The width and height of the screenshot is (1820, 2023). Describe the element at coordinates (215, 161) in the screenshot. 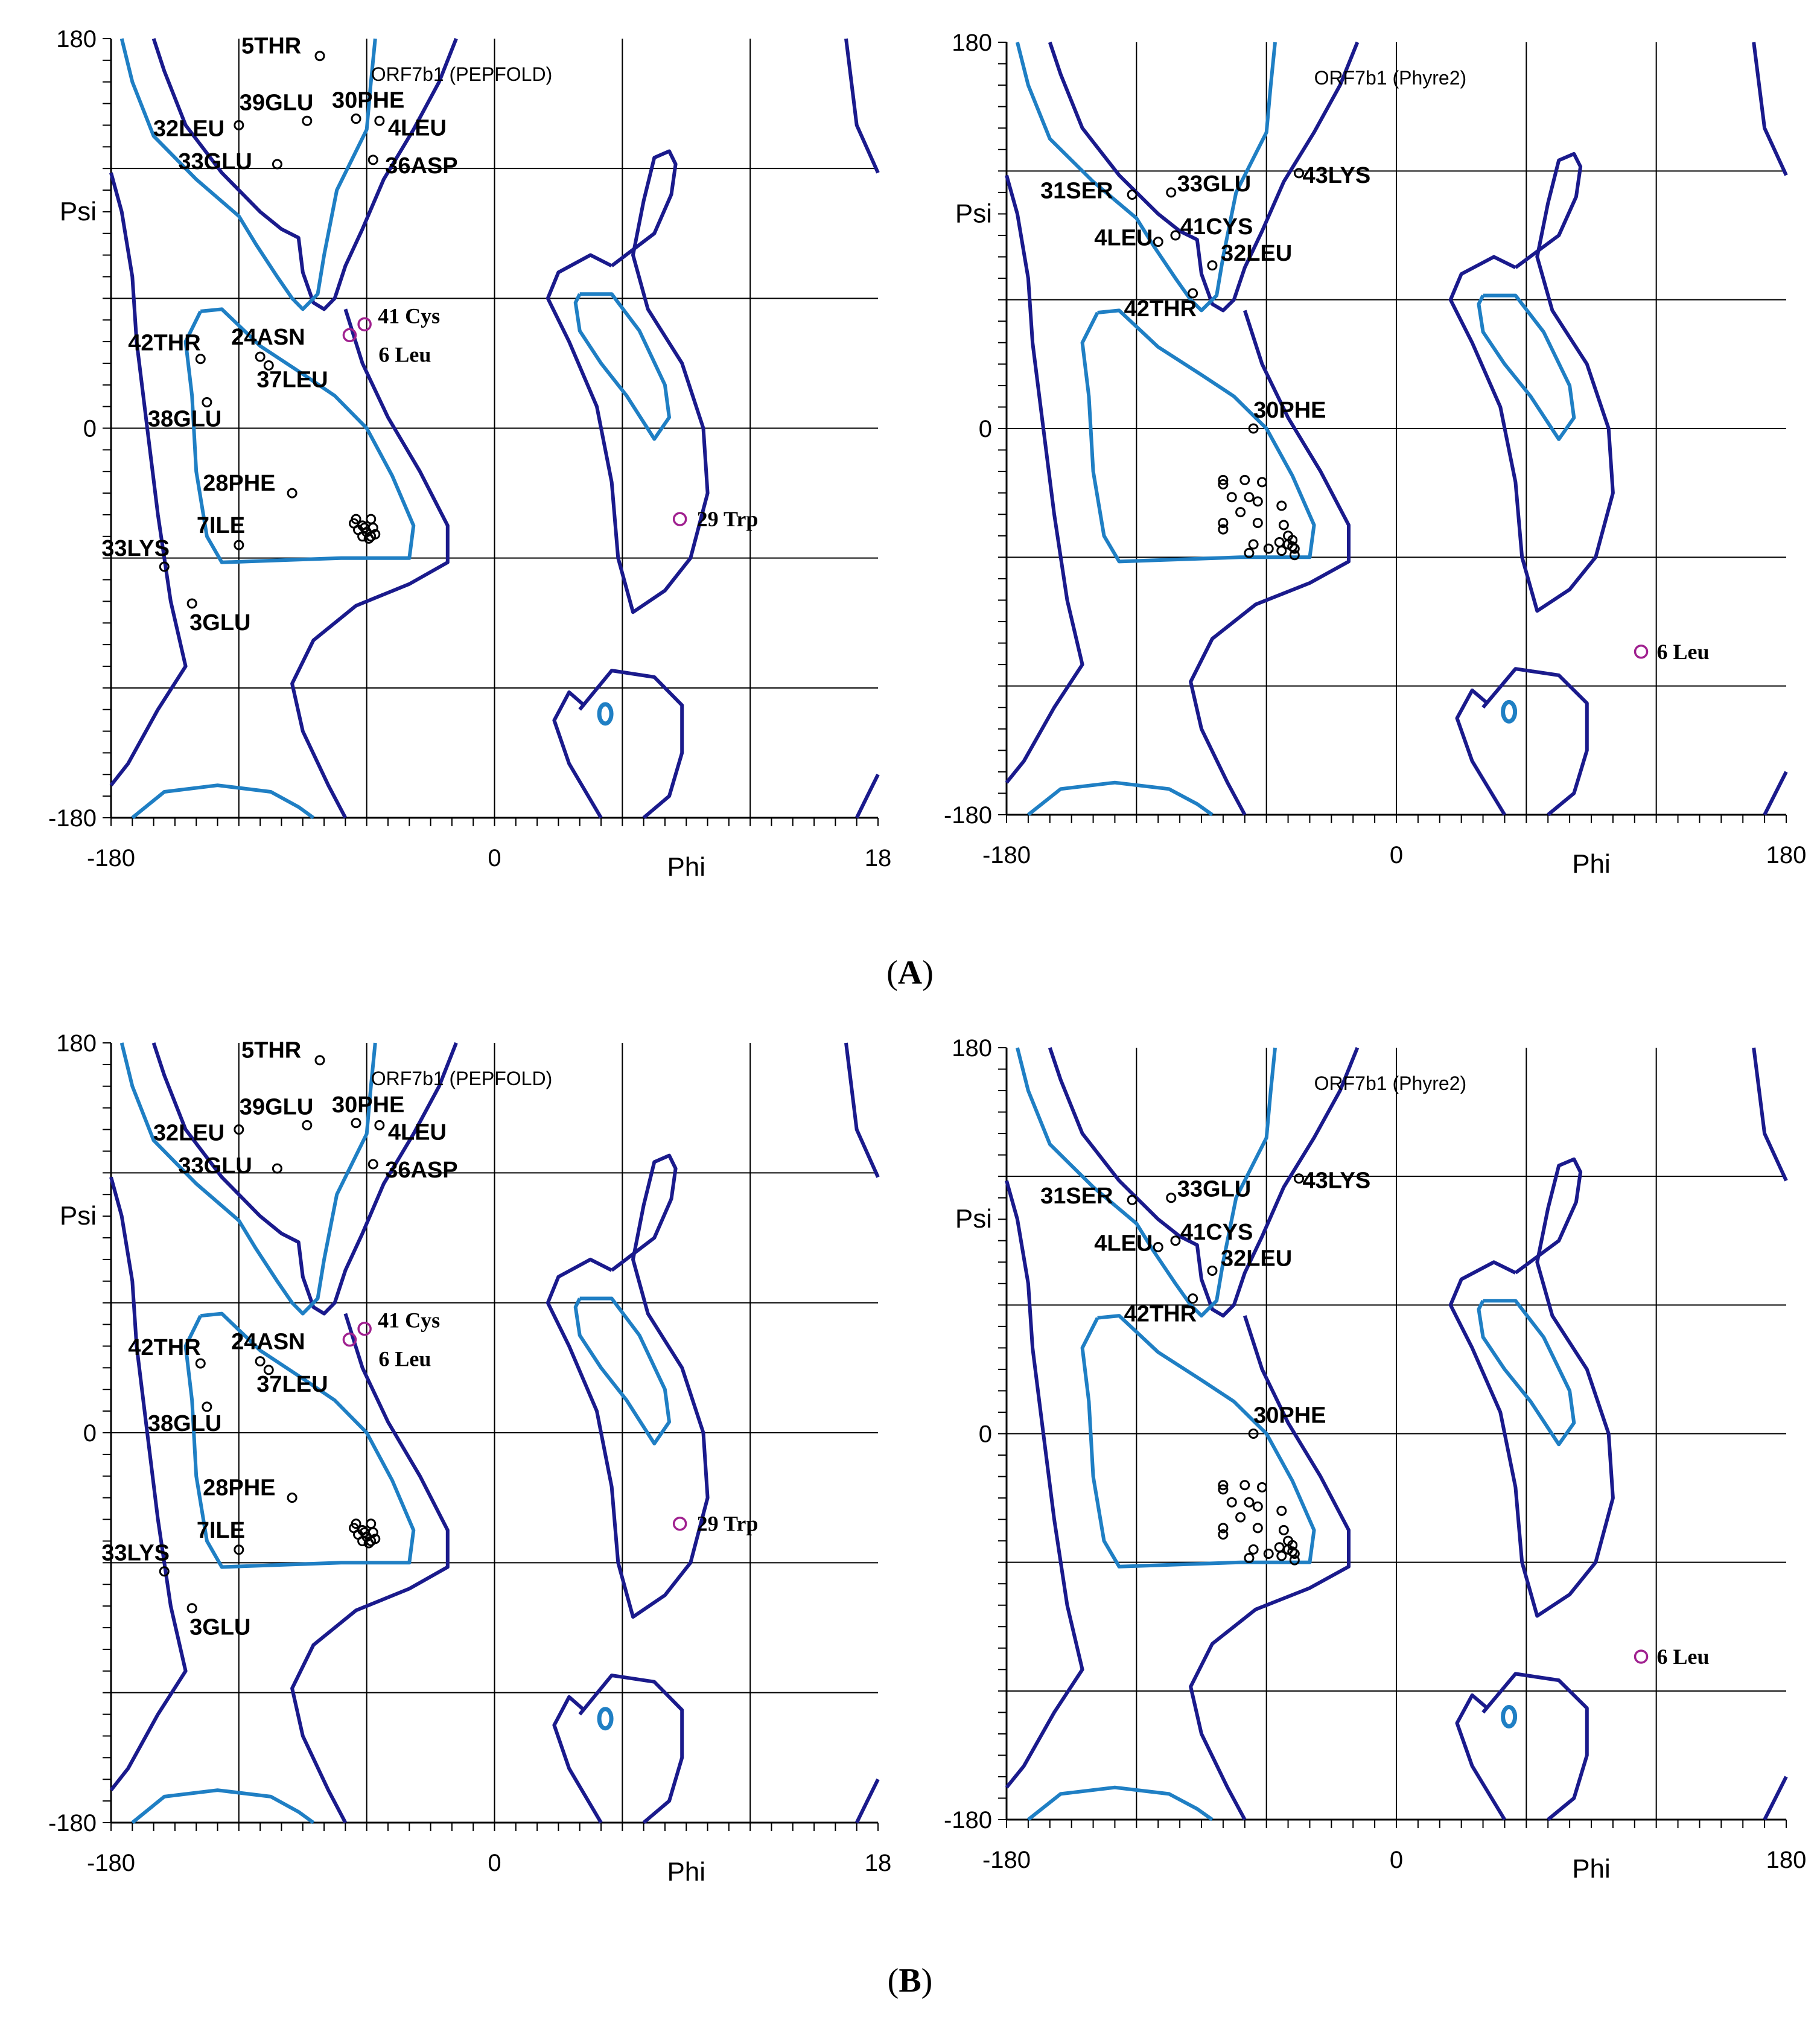

I see `residue-label: 33GLU` at that location.